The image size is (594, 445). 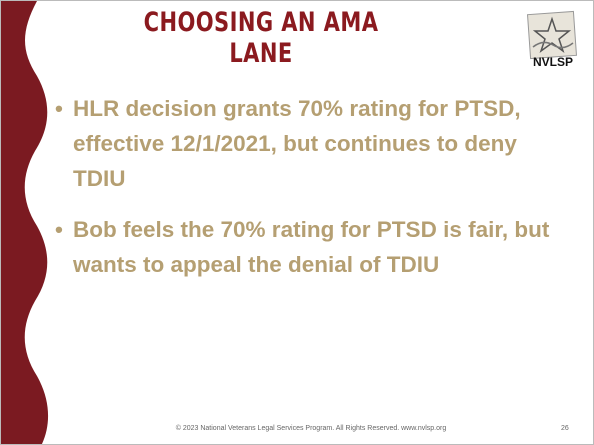 I want to click on wavy-band, so click(x=25, y=222).